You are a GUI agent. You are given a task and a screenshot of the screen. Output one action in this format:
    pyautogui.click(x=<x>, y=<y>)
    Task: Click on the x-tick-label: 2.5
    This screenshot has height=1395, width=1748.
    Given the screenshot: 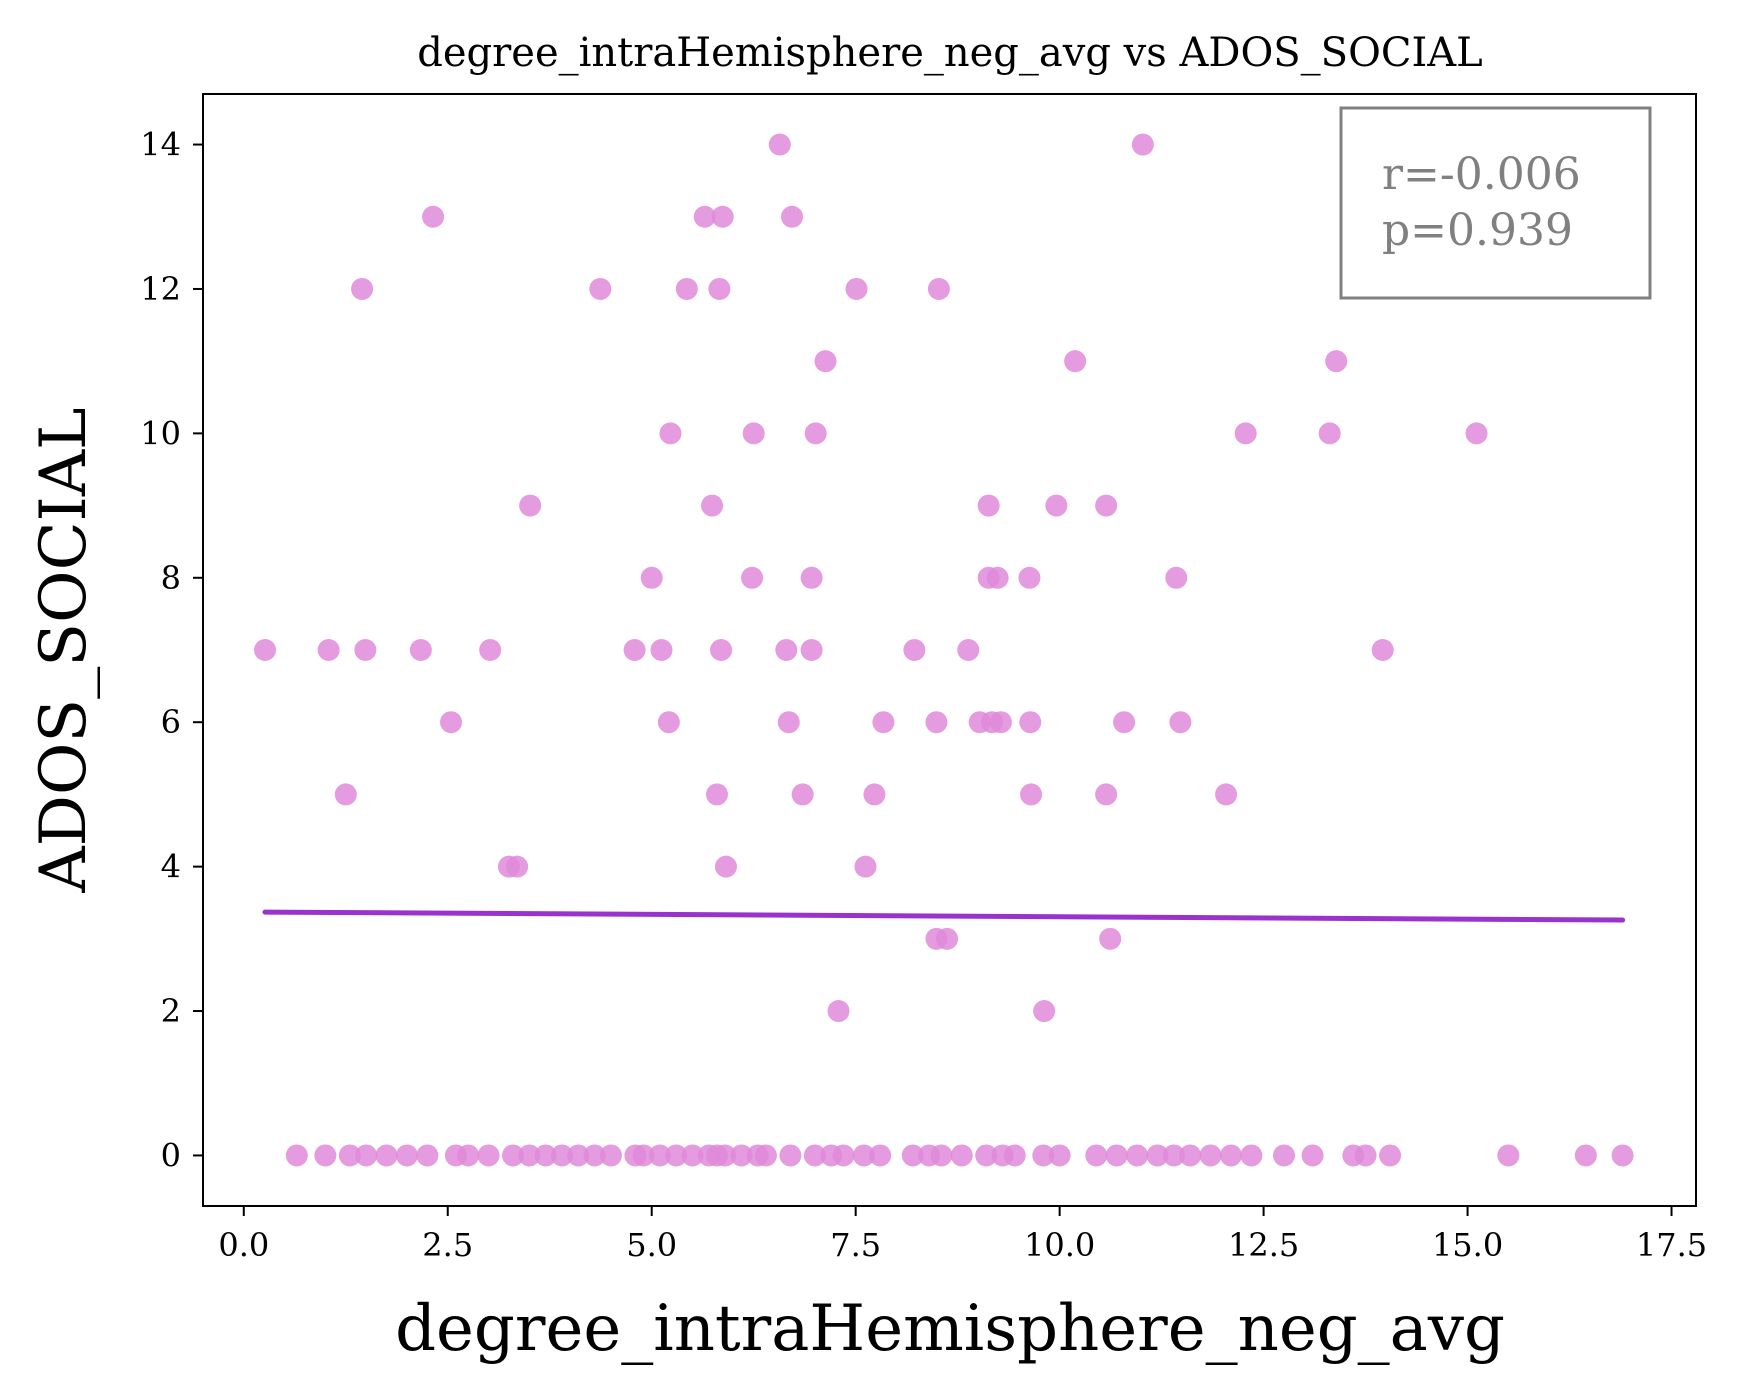 What is the action you would take?
    pyautogui.click(x=447, y=1245)
    